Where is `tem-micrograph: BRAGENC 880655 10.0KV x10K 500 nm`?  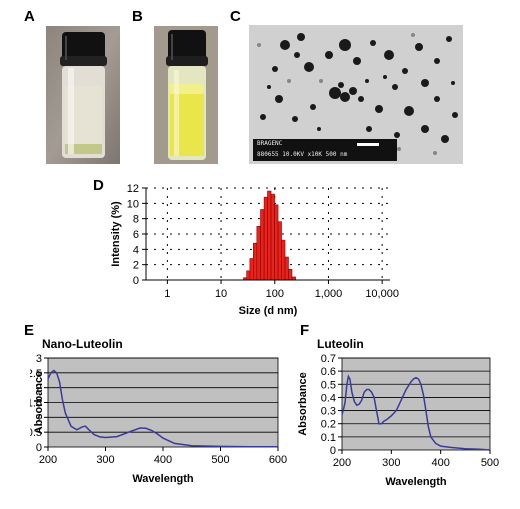
tem-micrograph: BRAGENC 880655 10.0KV x10K 500 nm is located at coordinates (356, 94).